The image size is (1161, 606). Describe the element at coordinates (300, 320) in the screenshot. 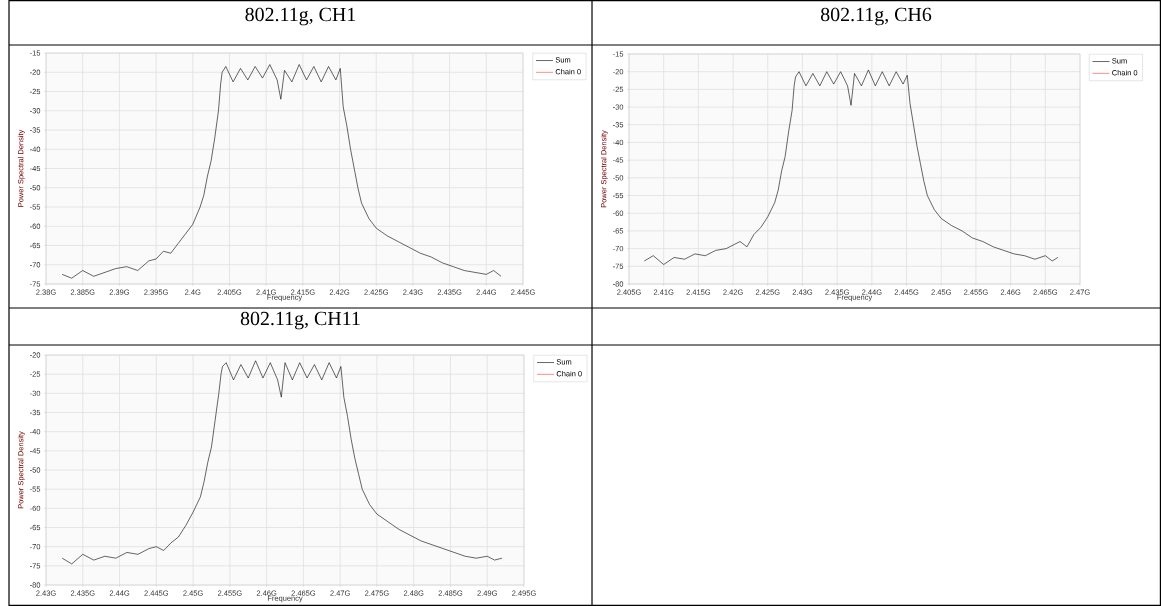

I see `chart-title: 802.11g, CH11` at that location.